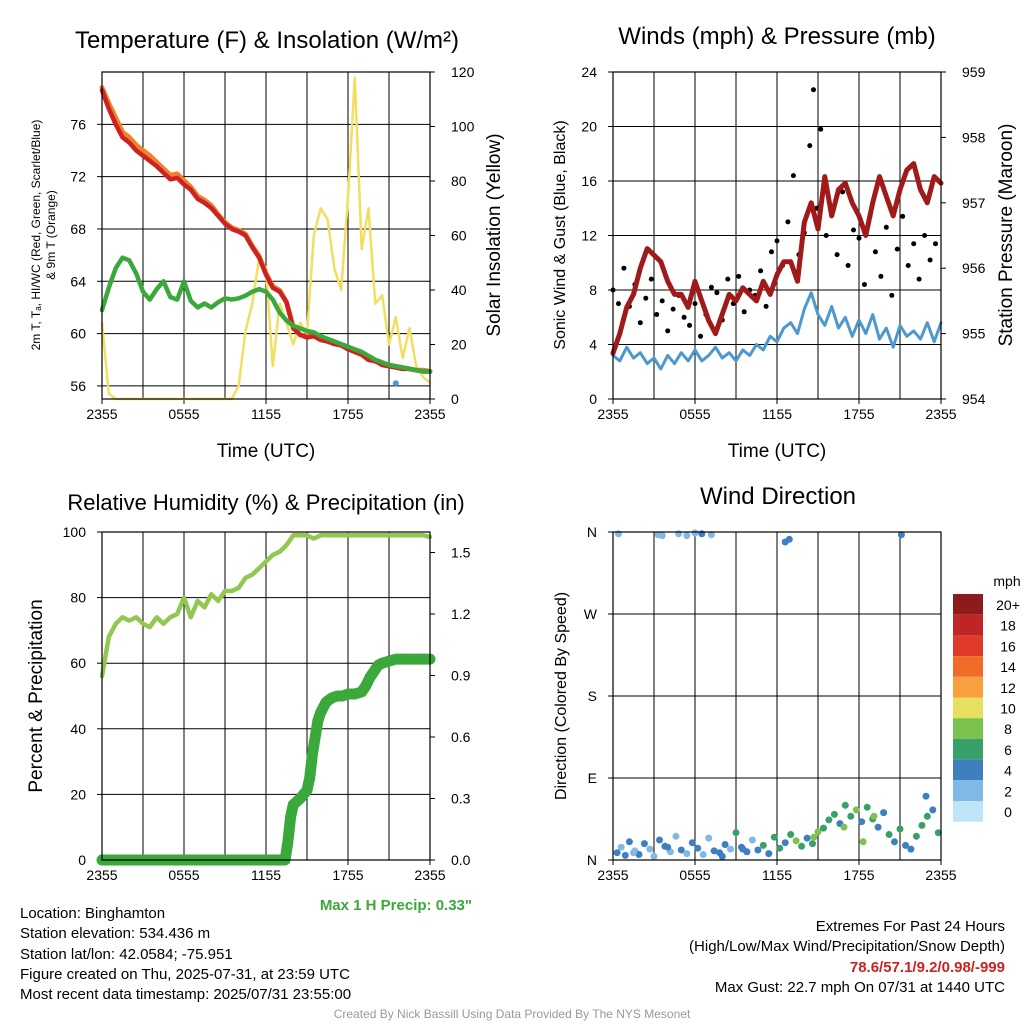 The height and width of the screenshot is (1024, 1024). What do you see at coordinates (51, 235) in the screenshot?
I see `temperature-ylabel-2: & 9m T (Orange)` at bounding box center [51, 235].